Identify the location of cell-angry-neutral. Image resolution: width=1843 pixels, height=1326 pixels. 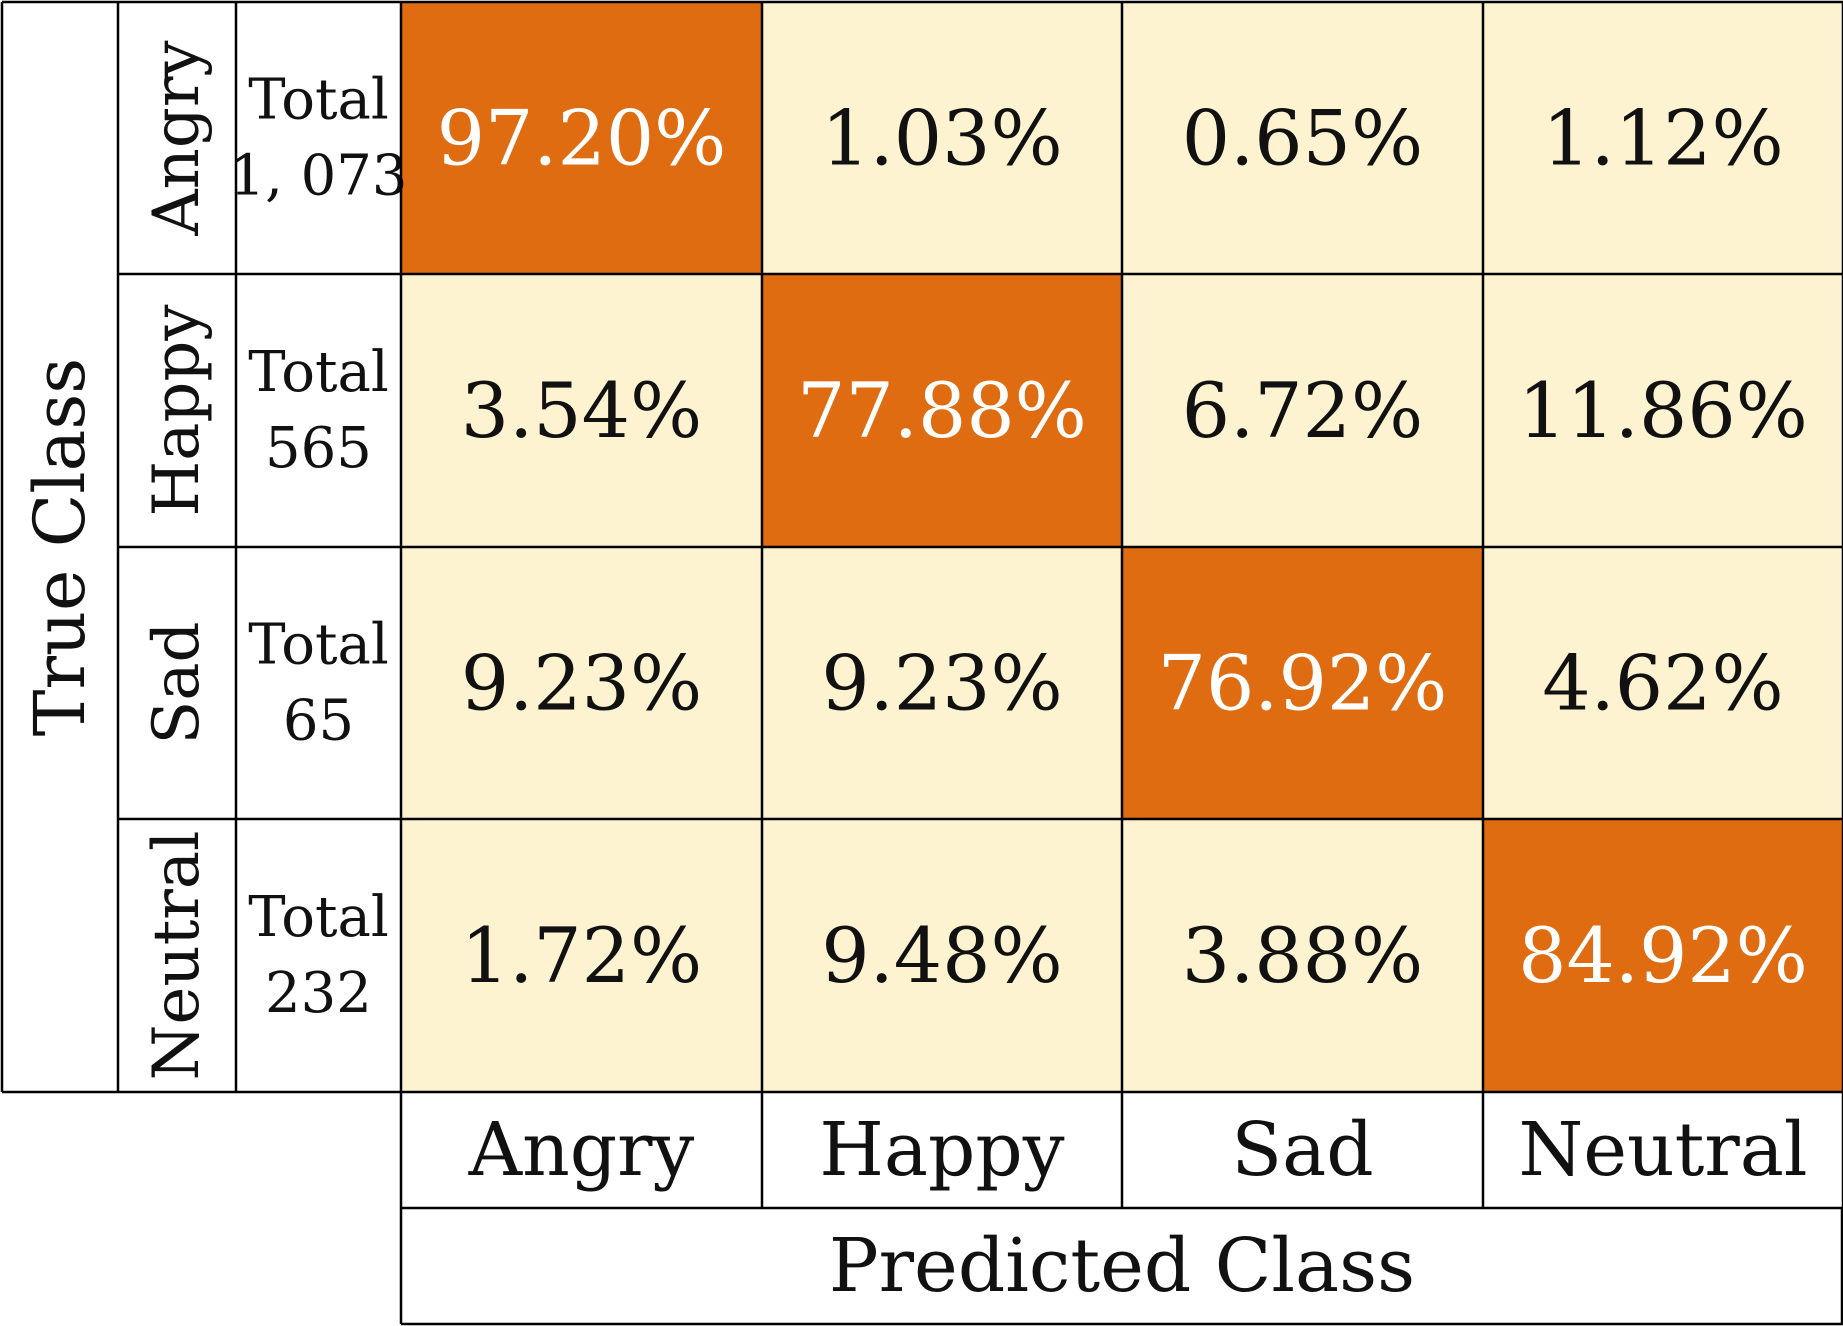
(1663, 138).